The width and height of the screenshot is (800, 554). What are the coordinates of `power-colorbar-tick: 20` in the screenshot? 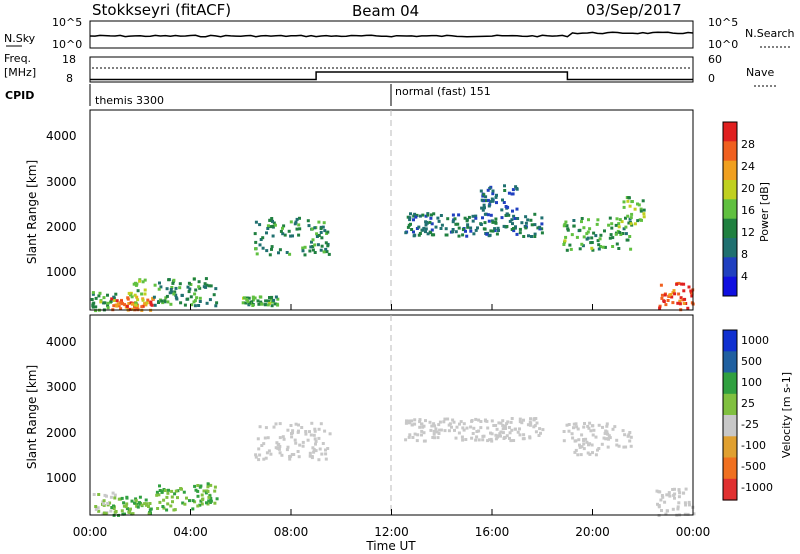 It's located at (748, 188).